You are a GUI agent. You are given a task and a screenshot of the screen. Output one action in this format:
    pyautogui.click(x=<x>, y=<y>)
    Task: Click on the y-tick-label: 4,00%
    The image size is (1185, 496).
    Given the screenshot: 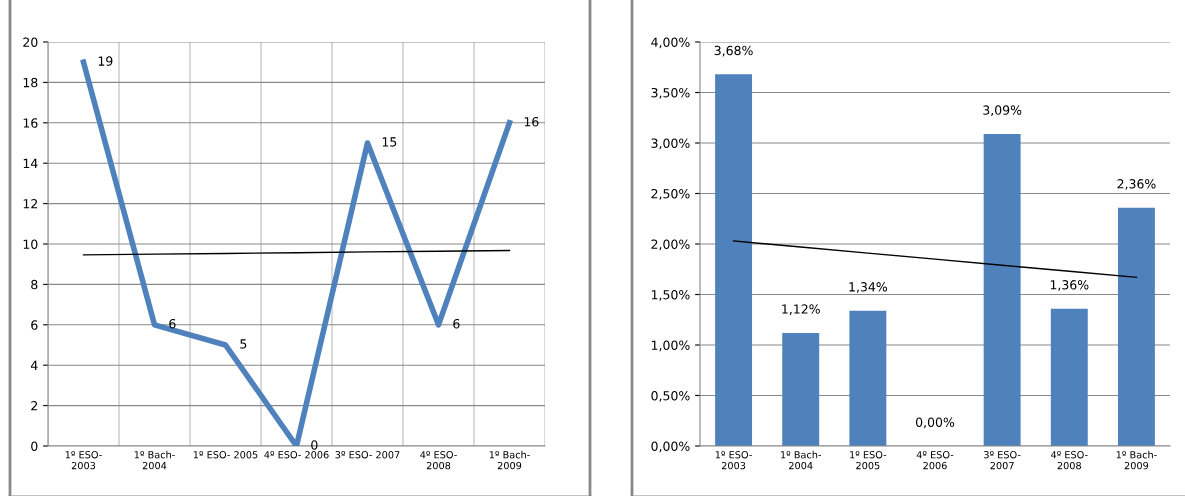 What is the action you would take?
    pyautogui.click(x=670, y=43)
    